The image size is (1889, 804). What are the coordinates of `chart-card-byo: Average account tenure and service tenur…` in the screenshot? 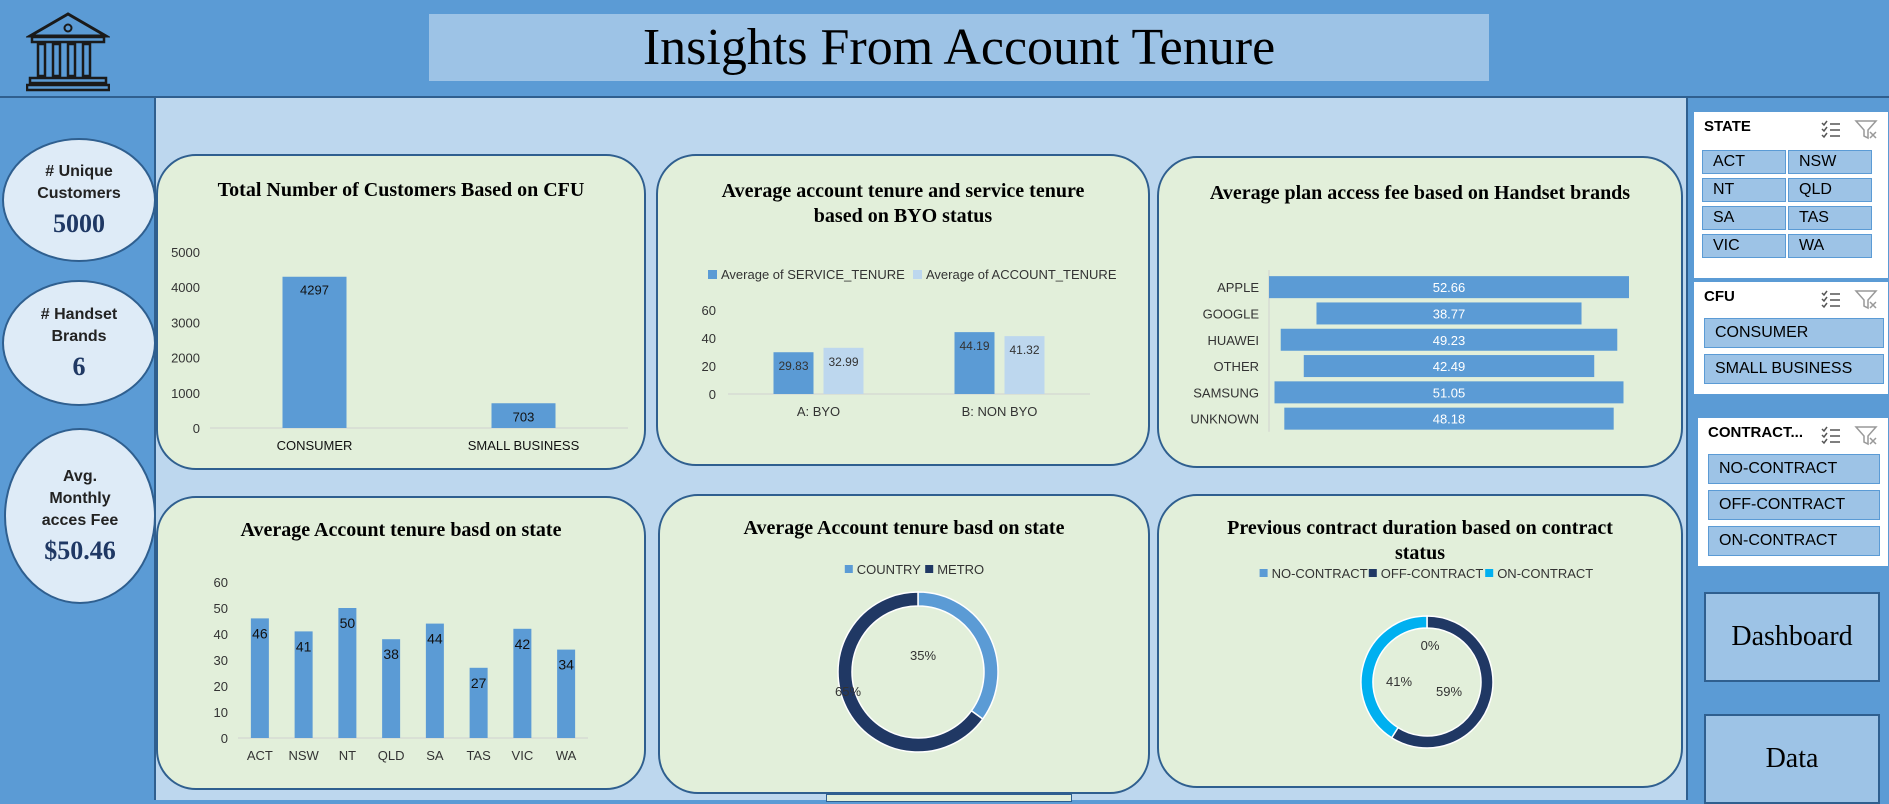 It's located at (903, 310).